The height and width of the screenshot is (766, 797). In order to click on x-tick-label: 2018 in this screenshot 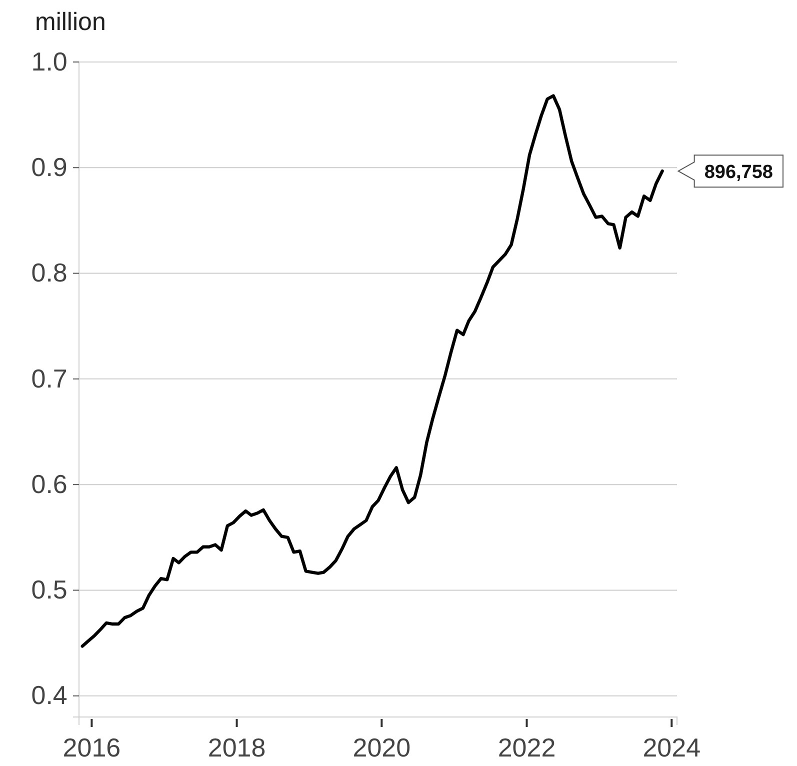, I will do `click(237, 747)`.